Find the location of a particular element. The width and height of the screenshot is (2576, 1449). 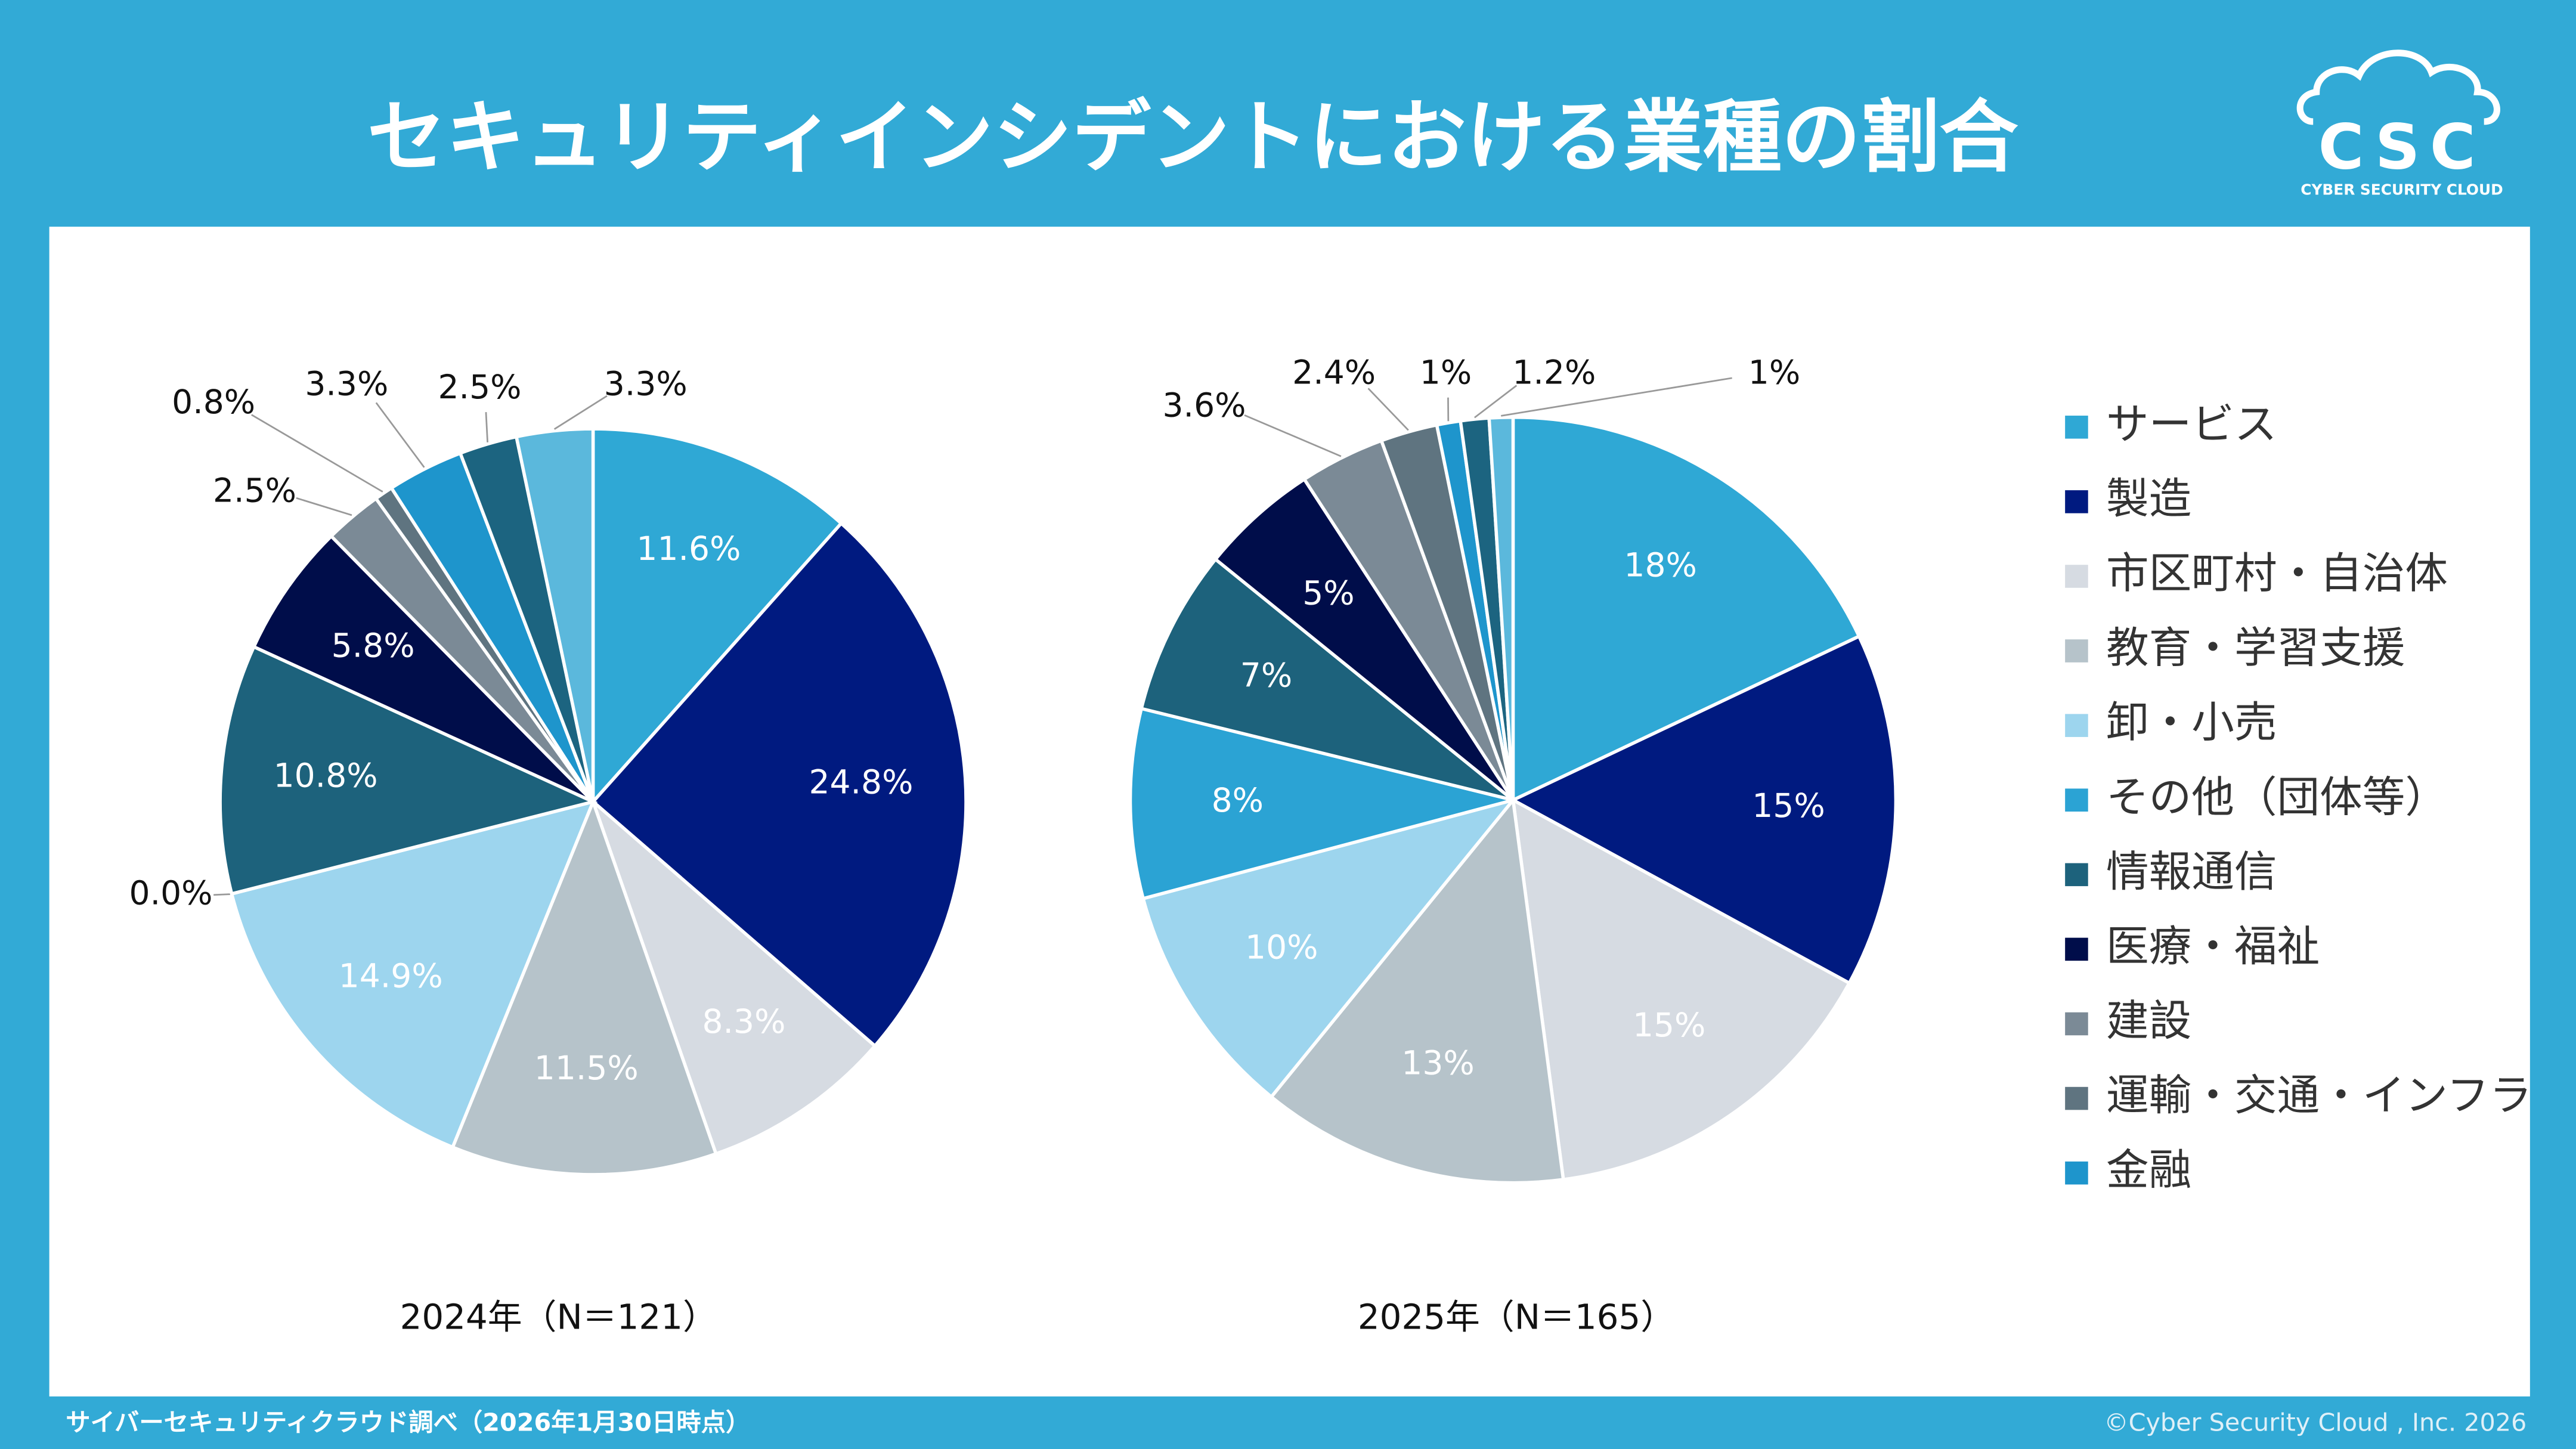

legend-label: 運輸・交通・インフラ is located at coordinates (2319, 1095).